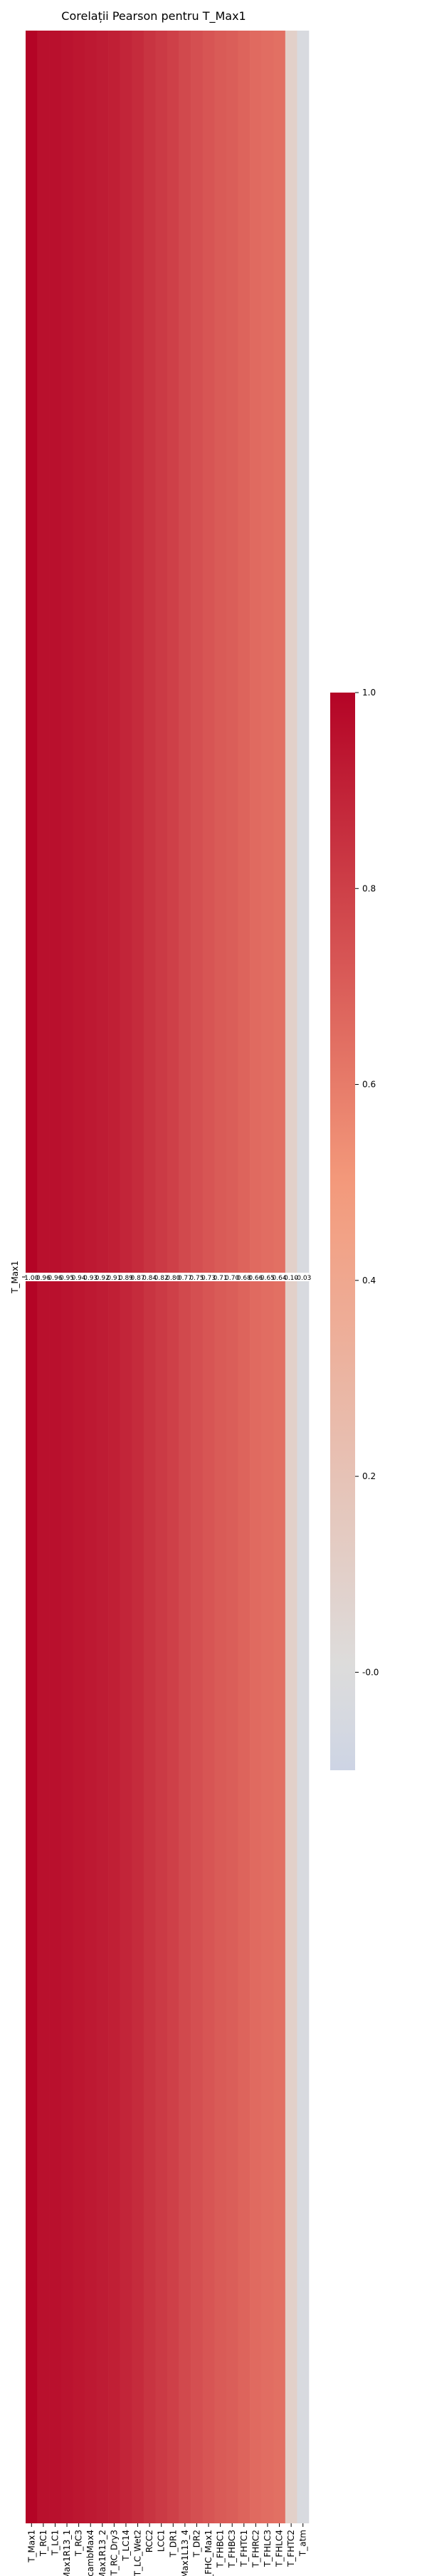  Describe the element at coordinates (149, 1278) in the screenshot. I see `cell-value-label: 0.84` at that location.